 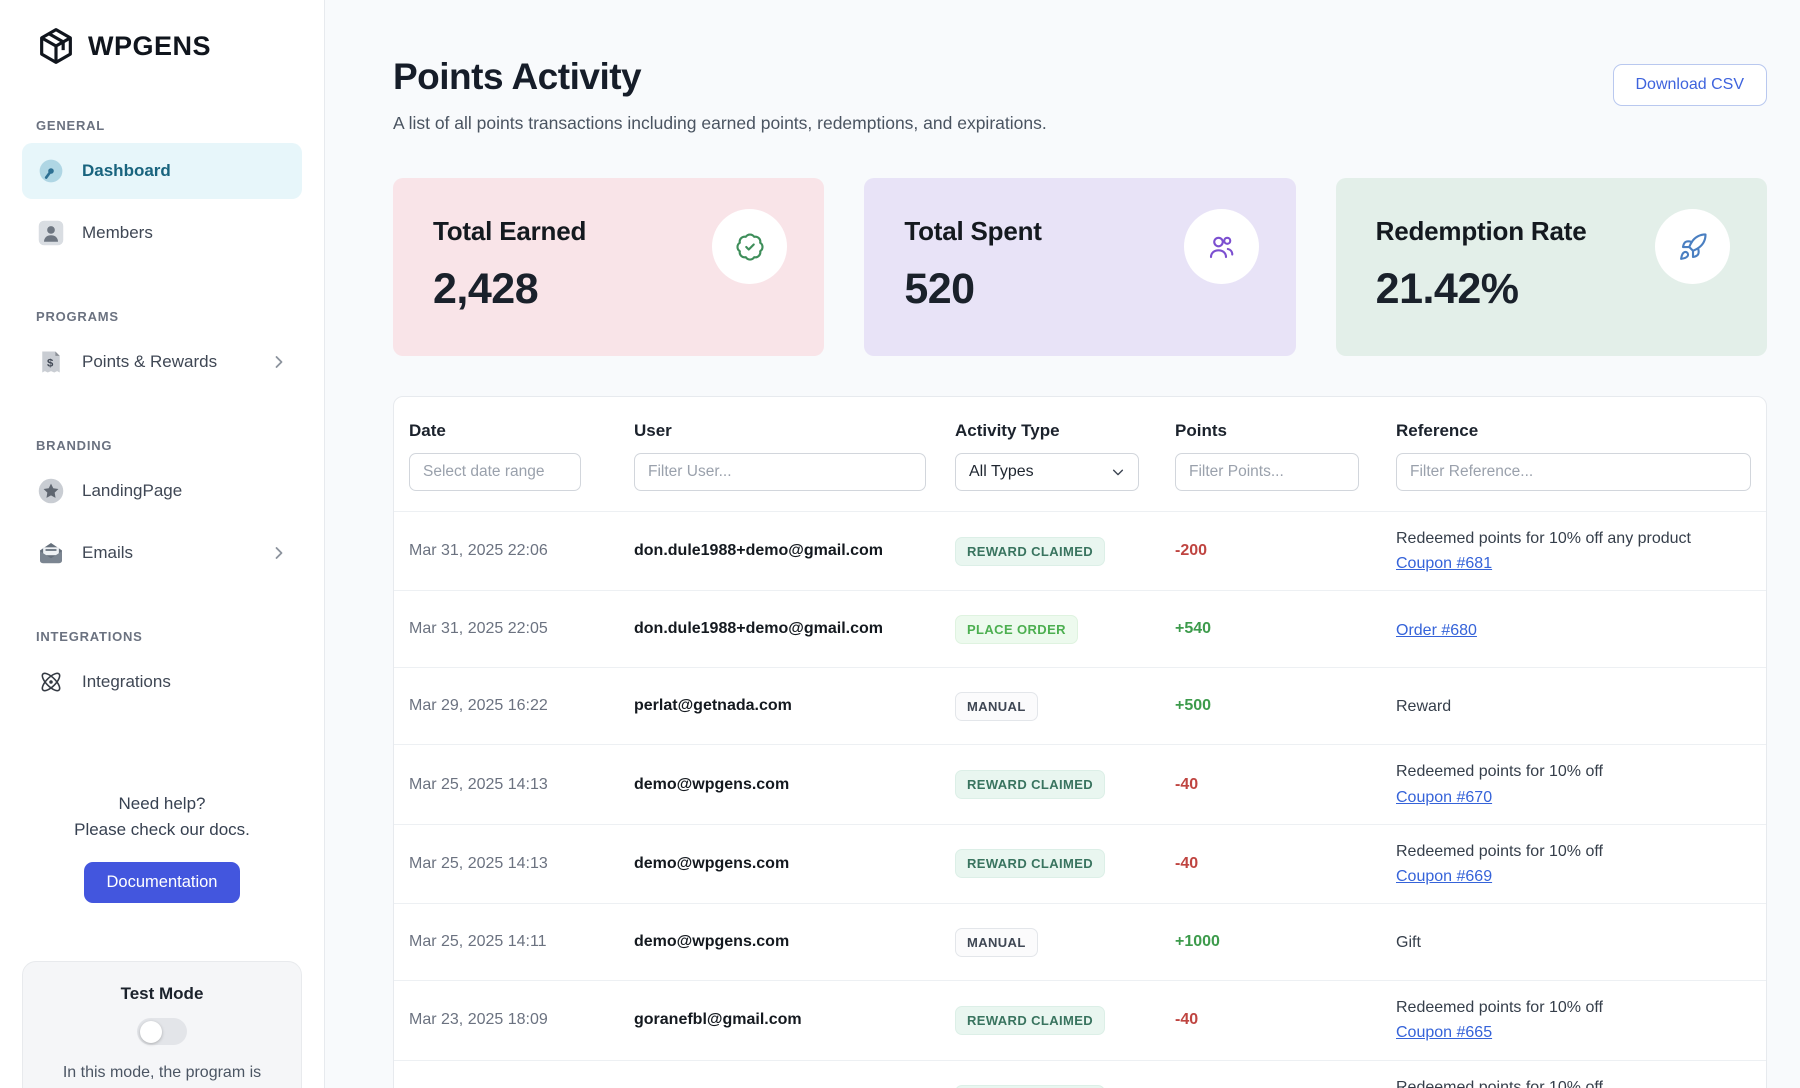 What do you see at coordinates (1551, 267) in the screenshot?
I see `stat-card-redemption-rate: Redemption Rate 21.42%` at bounding box center [1551, 267].